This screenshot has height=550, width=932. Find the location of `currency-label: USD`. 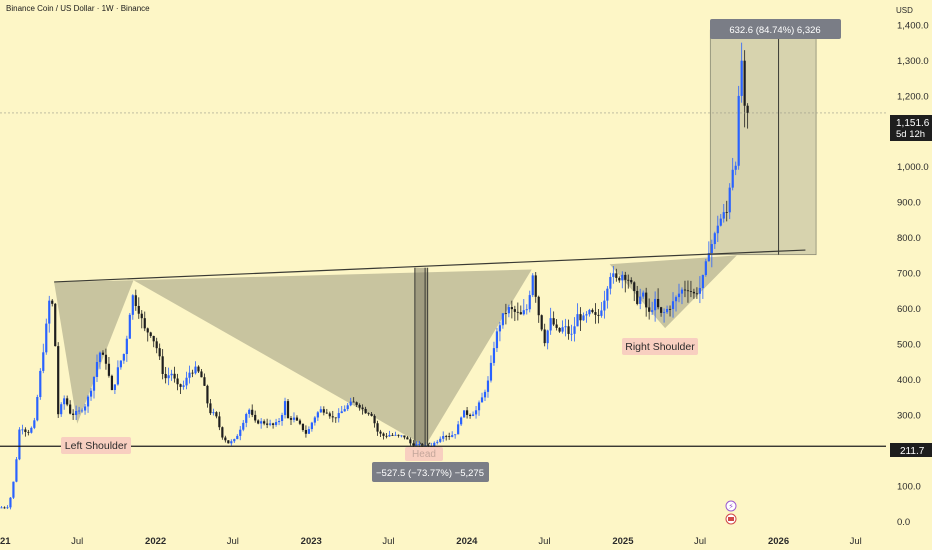

currency-label: USD is located at coordinates (904, 10).